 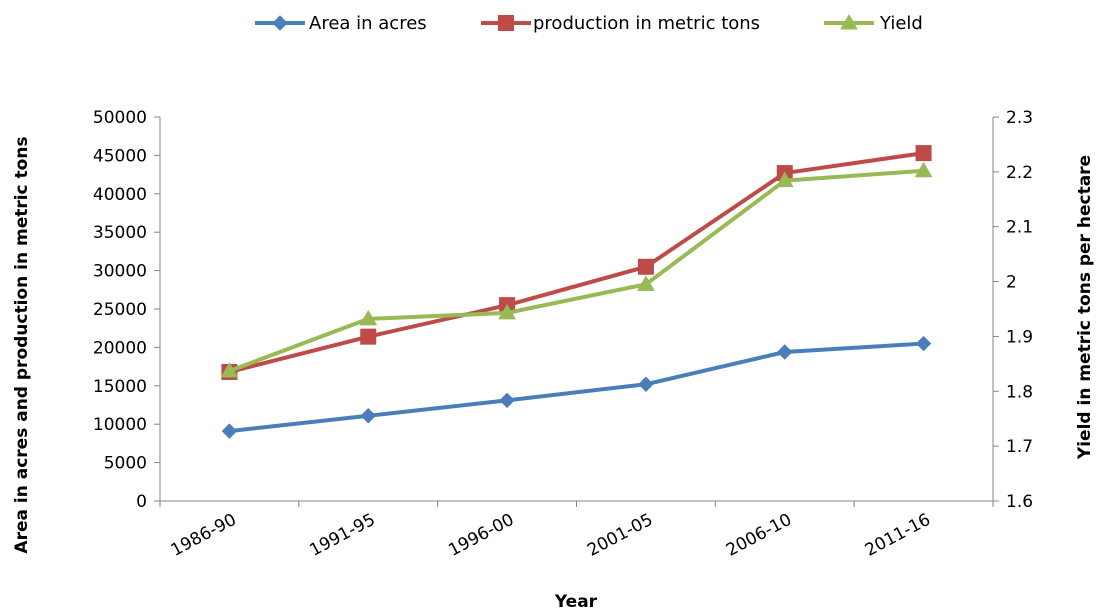 I want to click on right-tick-label: 2.3, so click(x=1019, y=118).